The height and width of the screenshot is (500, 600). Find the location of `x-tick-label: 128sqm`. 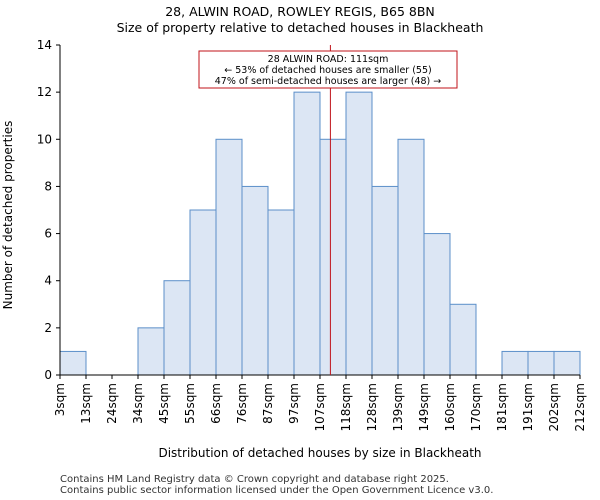

x-tick-label: 128sqm is located at coordinates (372, 407).